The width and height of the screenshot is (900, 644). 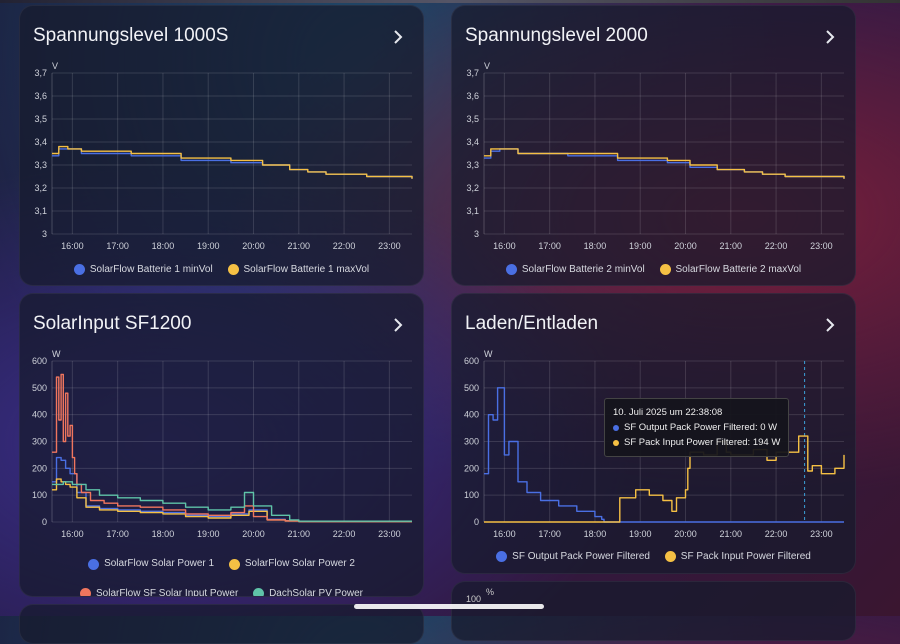 I want to click on y-tick-label: 0, so click(x=44, y=522).